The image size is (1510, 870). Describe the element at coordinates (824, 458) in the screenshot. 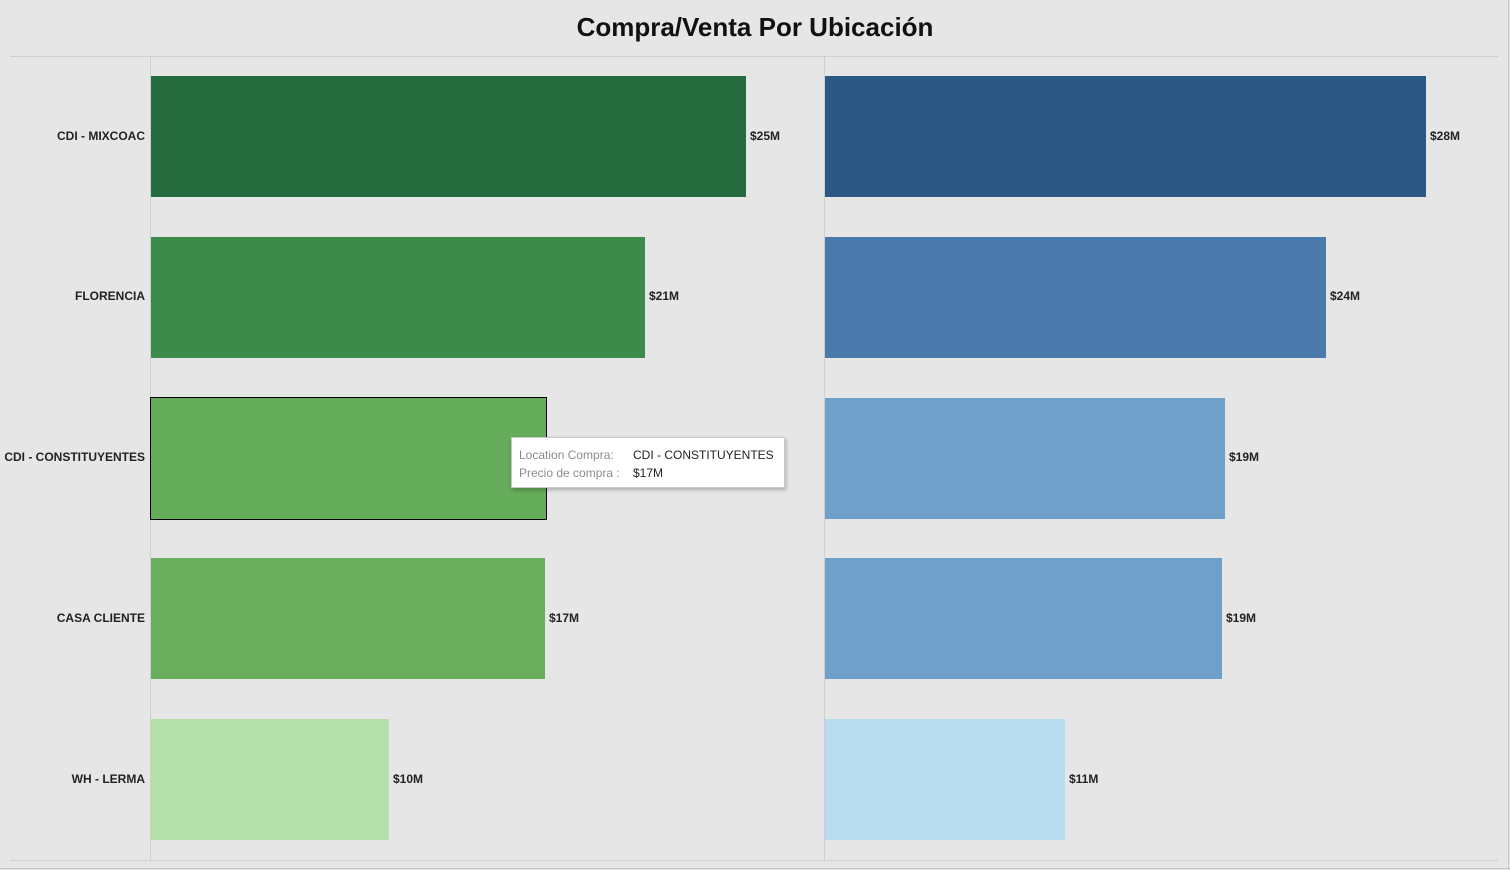

I see `venta-axis-line` at that location.